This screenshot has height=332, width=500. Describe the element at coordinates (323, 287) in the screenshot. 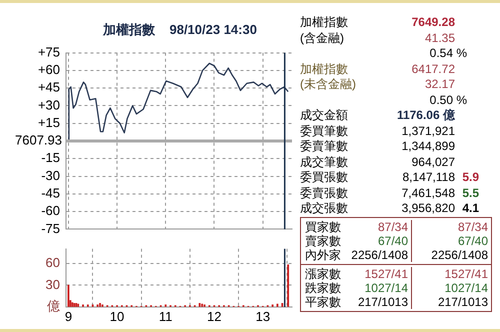

I see `text: 跌家數` at that location.